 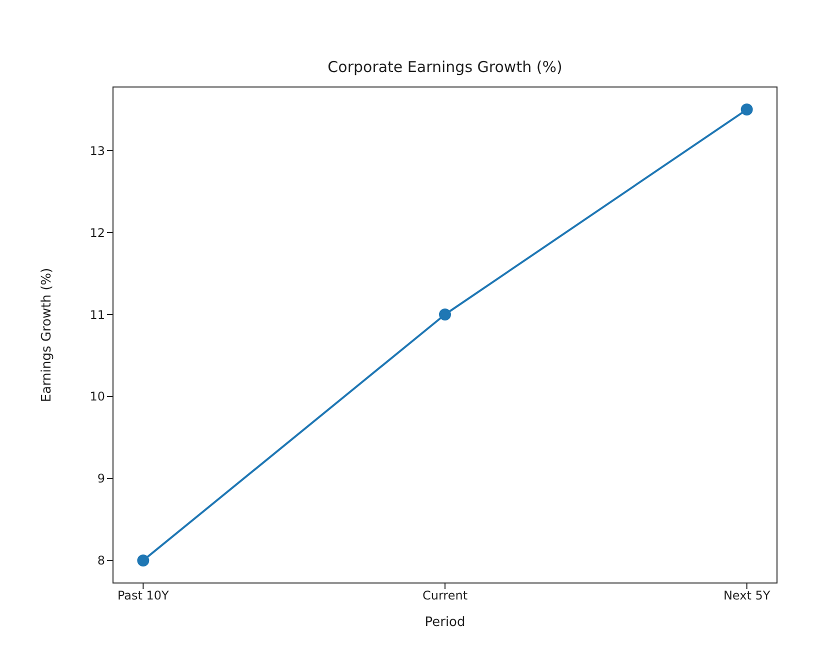 What do you see at coordinates (97, 151) in the screenshot?
I see `y-tick-label: 13` at bounding box center [97, 151].